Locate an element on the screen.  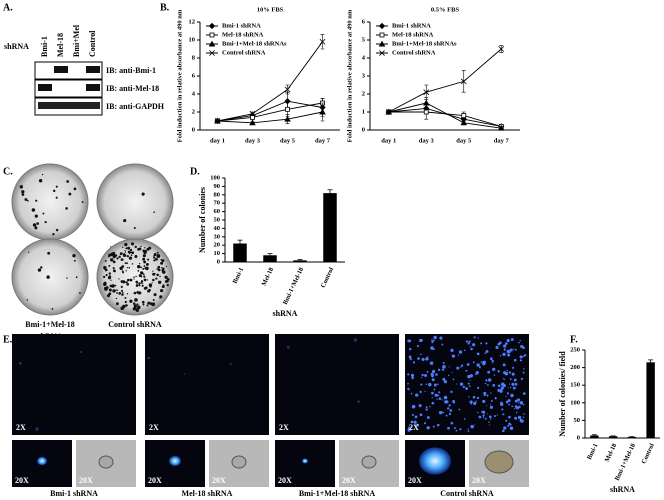
panel-label: C. is located at coordinates (8, 171).